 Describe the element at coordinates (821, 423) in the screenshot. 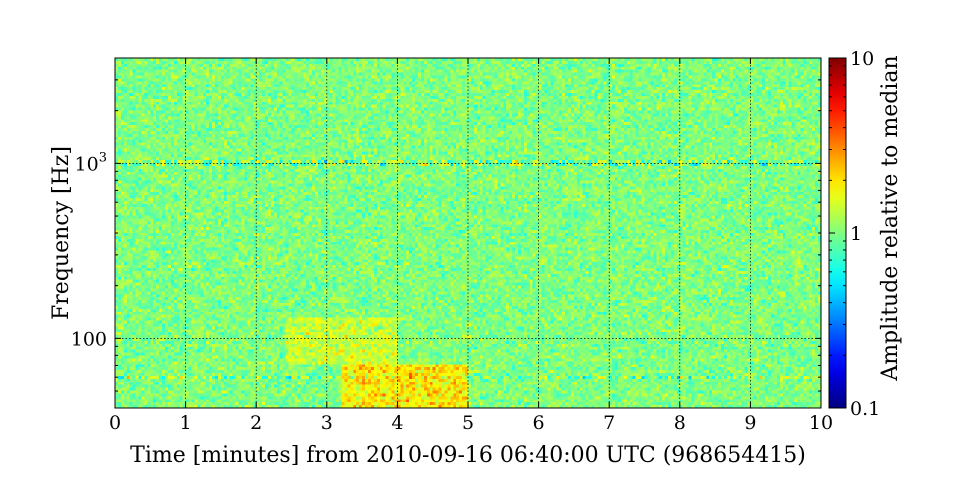

I see `x-tick-label: 10` at that location.